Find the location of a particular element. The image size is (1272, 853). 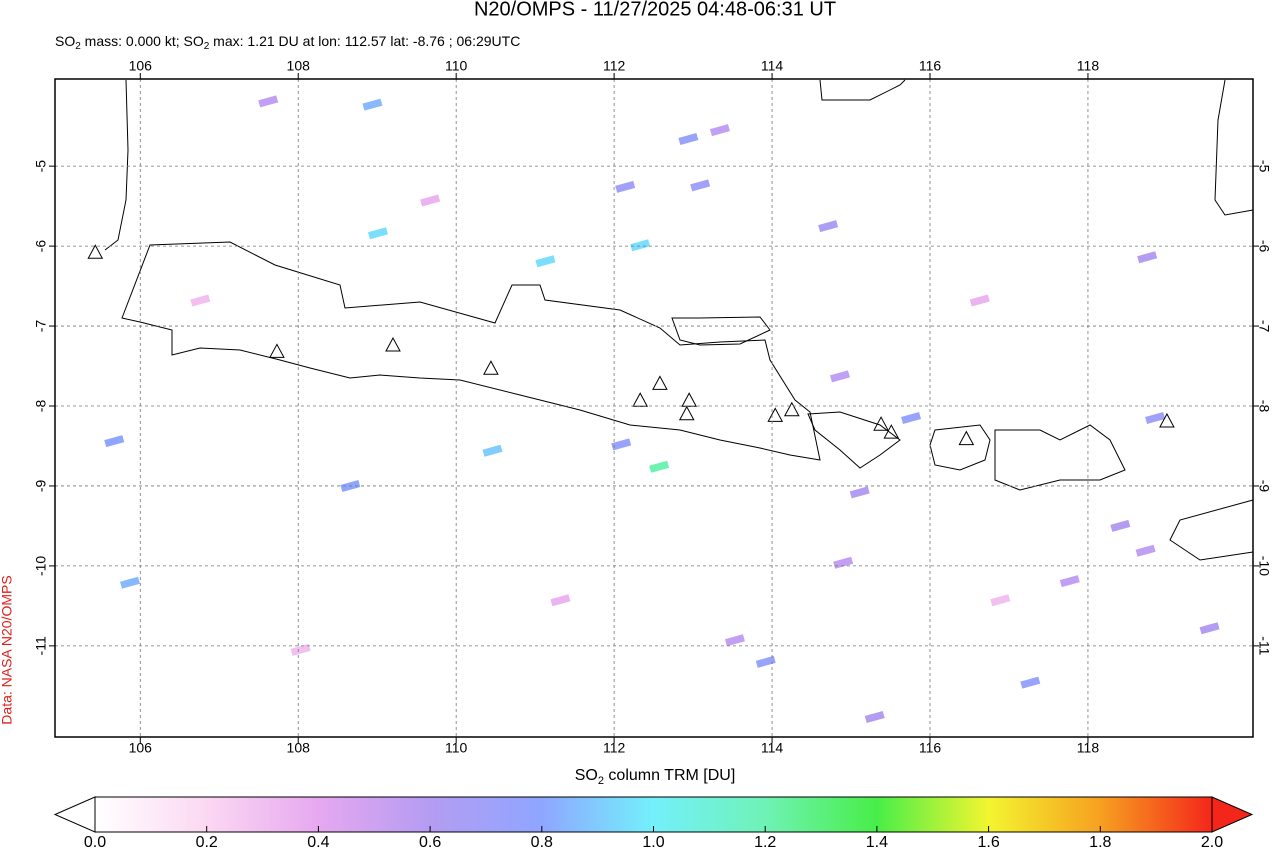

colorbar-tick-label: 1.4 is located at coordinates (877, 842).